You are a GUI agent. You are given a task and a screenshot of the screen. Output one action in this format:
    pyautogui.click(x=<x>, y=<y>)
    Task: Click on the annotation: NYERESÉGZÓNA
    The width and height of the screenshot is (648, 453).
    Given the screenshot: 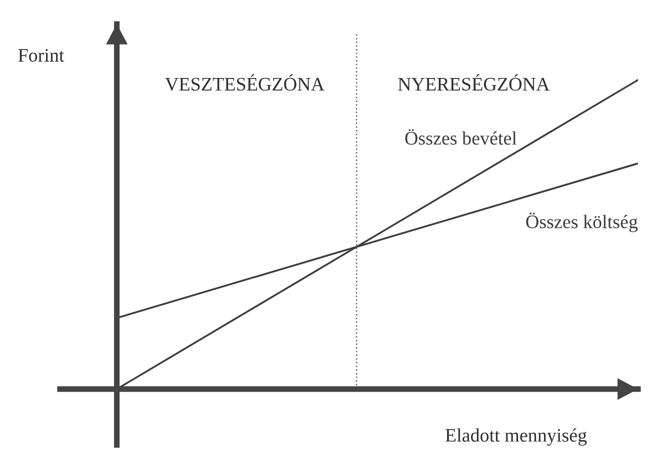 What is the action you would take?
    pyautogui.click(x=474, y=82)
    